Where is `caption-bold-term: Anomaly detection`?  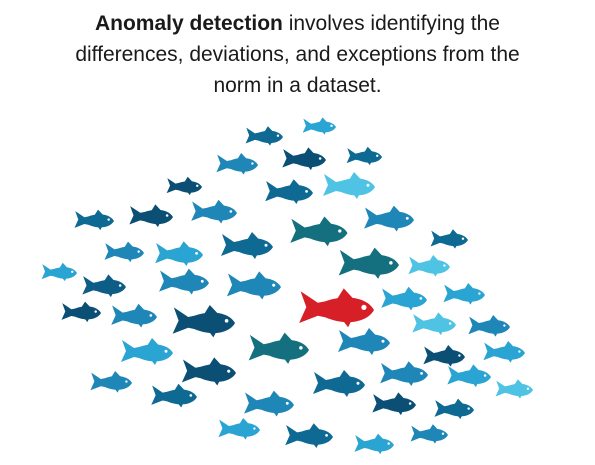 caption-bold-term: Anomaly detection is located at coordinates (188, 23).